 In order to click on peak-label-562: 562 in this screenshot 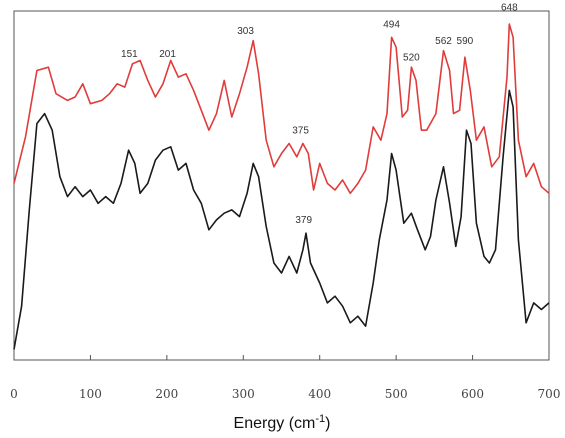, I will do `click(443, 41)`.